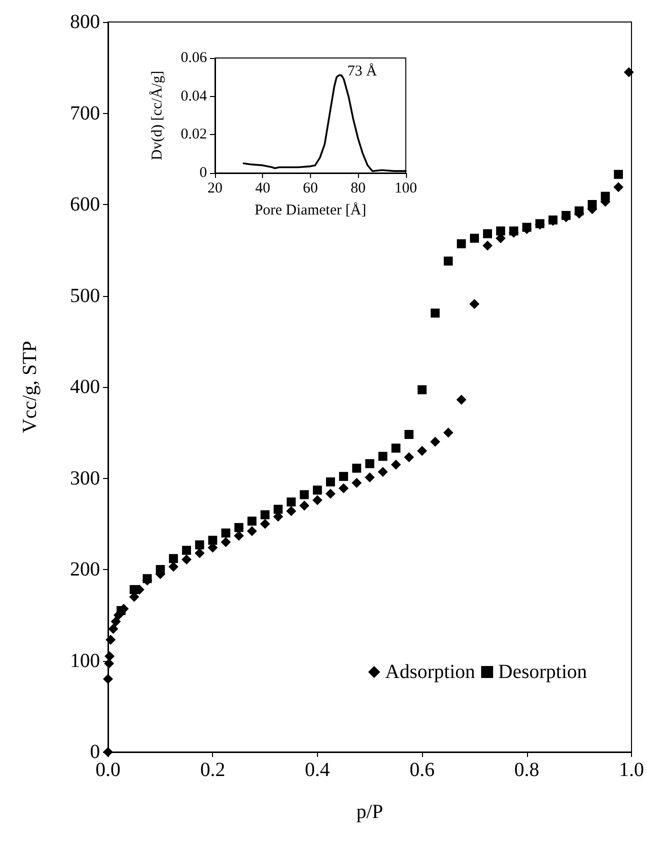  Describe the element at coordinates (310, 188) in the screenshot. I see `x-tick-label: 60` at that location.